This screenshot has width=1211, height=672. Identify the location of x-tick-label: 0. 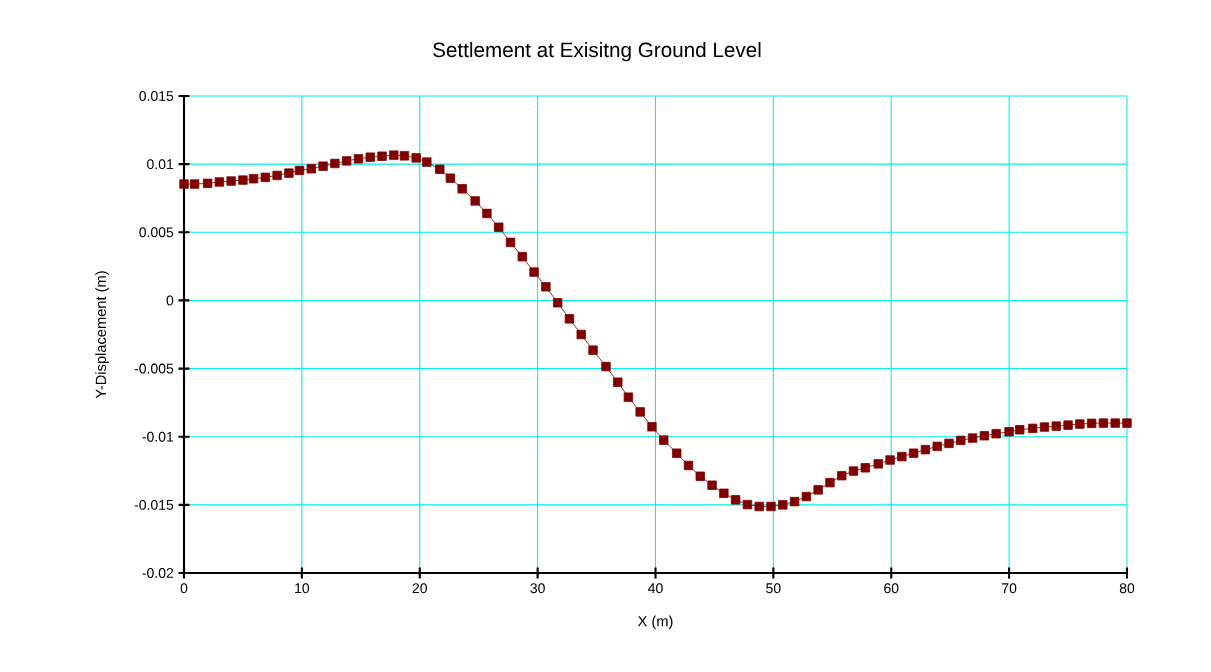
(184, 588).